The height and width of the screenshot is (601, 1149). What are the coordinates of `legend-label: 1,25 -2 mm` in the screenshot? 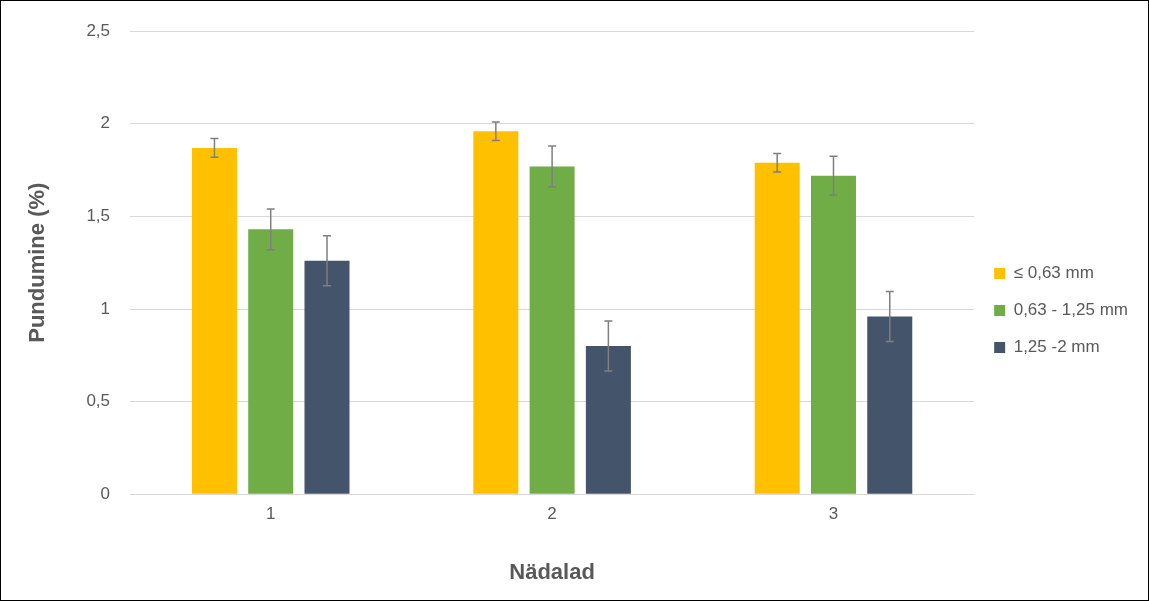 It's located at (1056, 347).